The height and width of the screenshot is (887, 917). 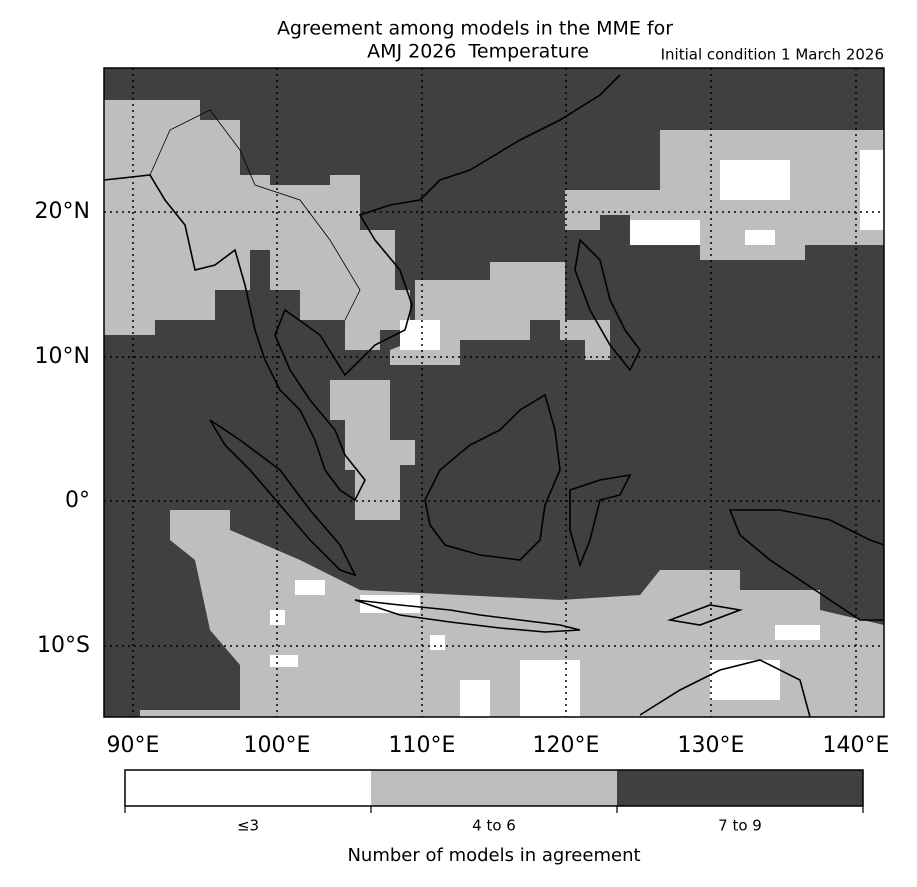 I want to click on lat-label: 0°, so click(x=77, y=500).